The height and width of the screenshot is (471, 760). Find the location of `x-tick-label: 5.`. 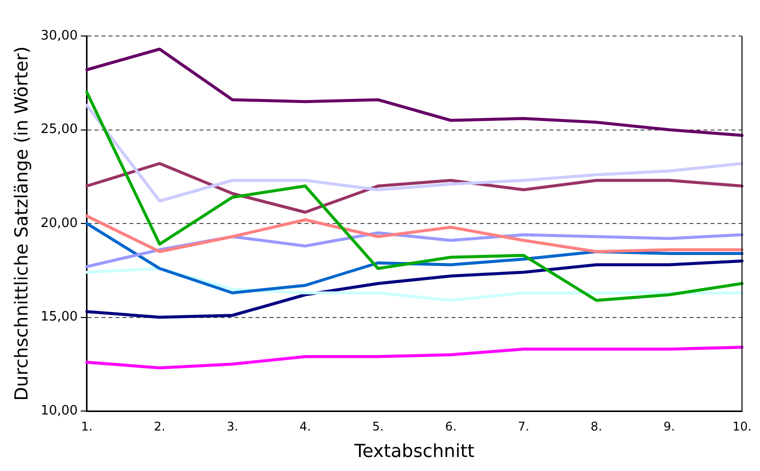

x-tick-label: 5. is located at coordinates (378, 426).